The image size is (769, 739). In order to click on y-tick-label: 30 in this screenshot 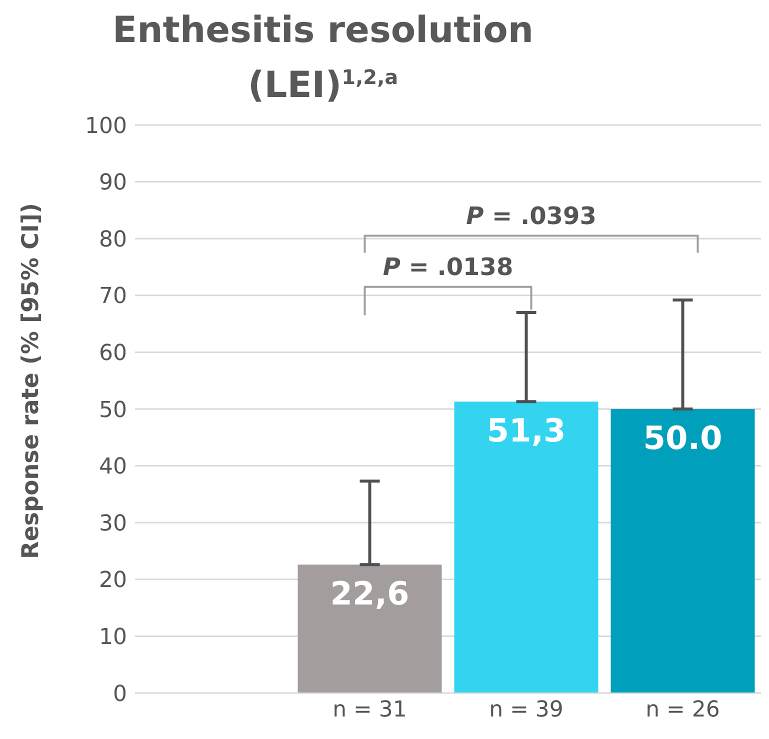, I will do `click(113, 523)`.